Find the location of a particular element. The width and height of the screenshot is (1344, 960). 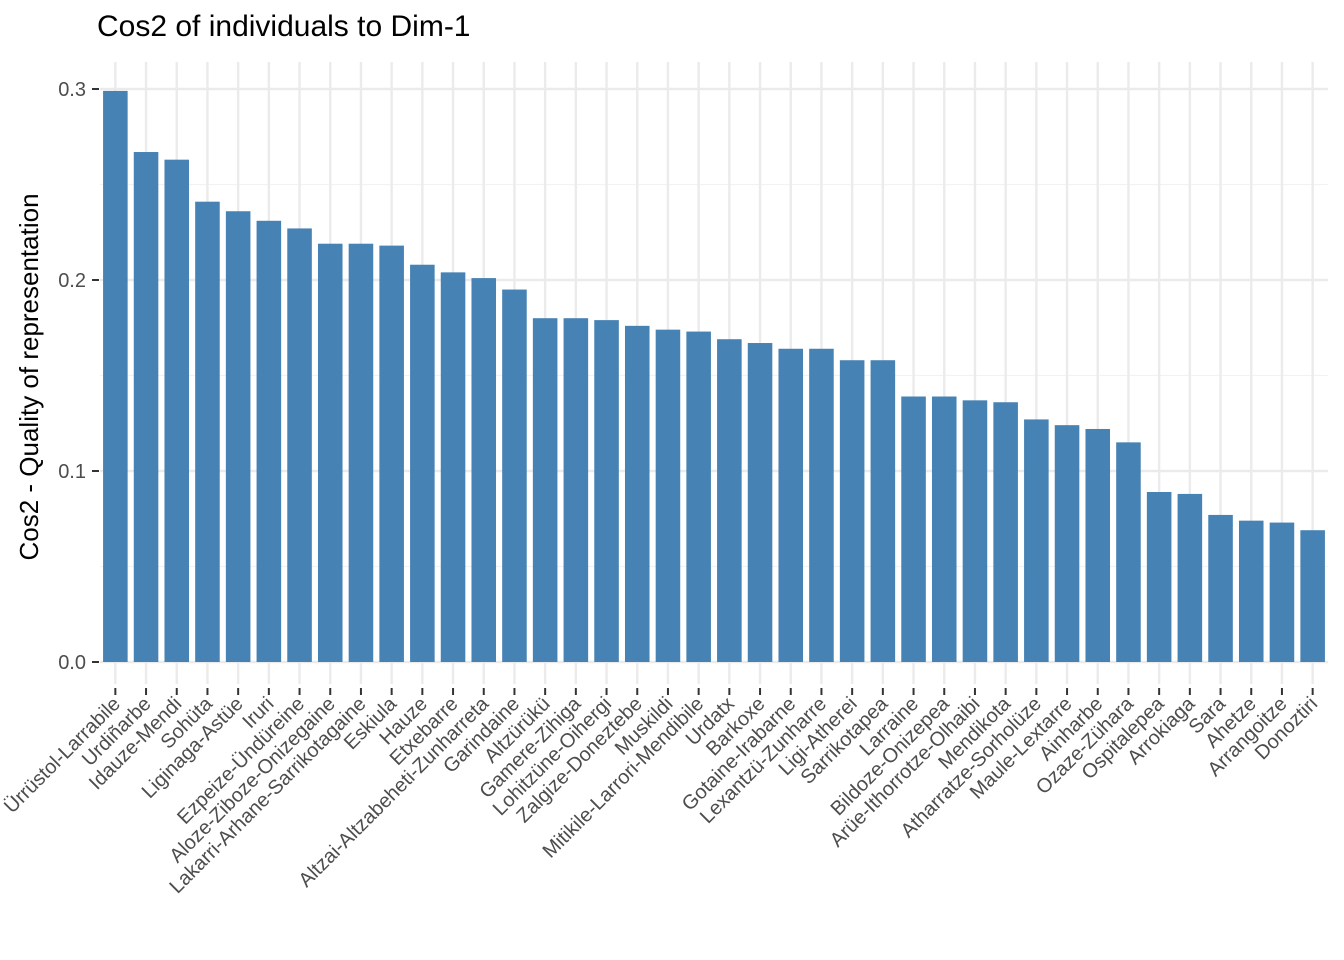

y-tick-label: 0.0 is located at coordinates (72, 663).